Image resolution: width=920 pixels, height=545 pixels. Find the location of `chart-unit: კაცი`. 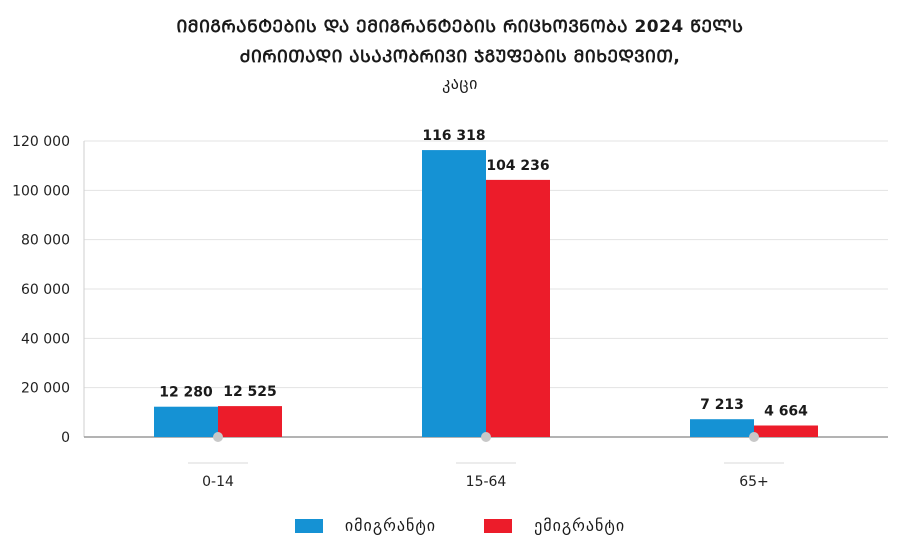

chart-unit: კაცი is located at coordinates (460, 83).